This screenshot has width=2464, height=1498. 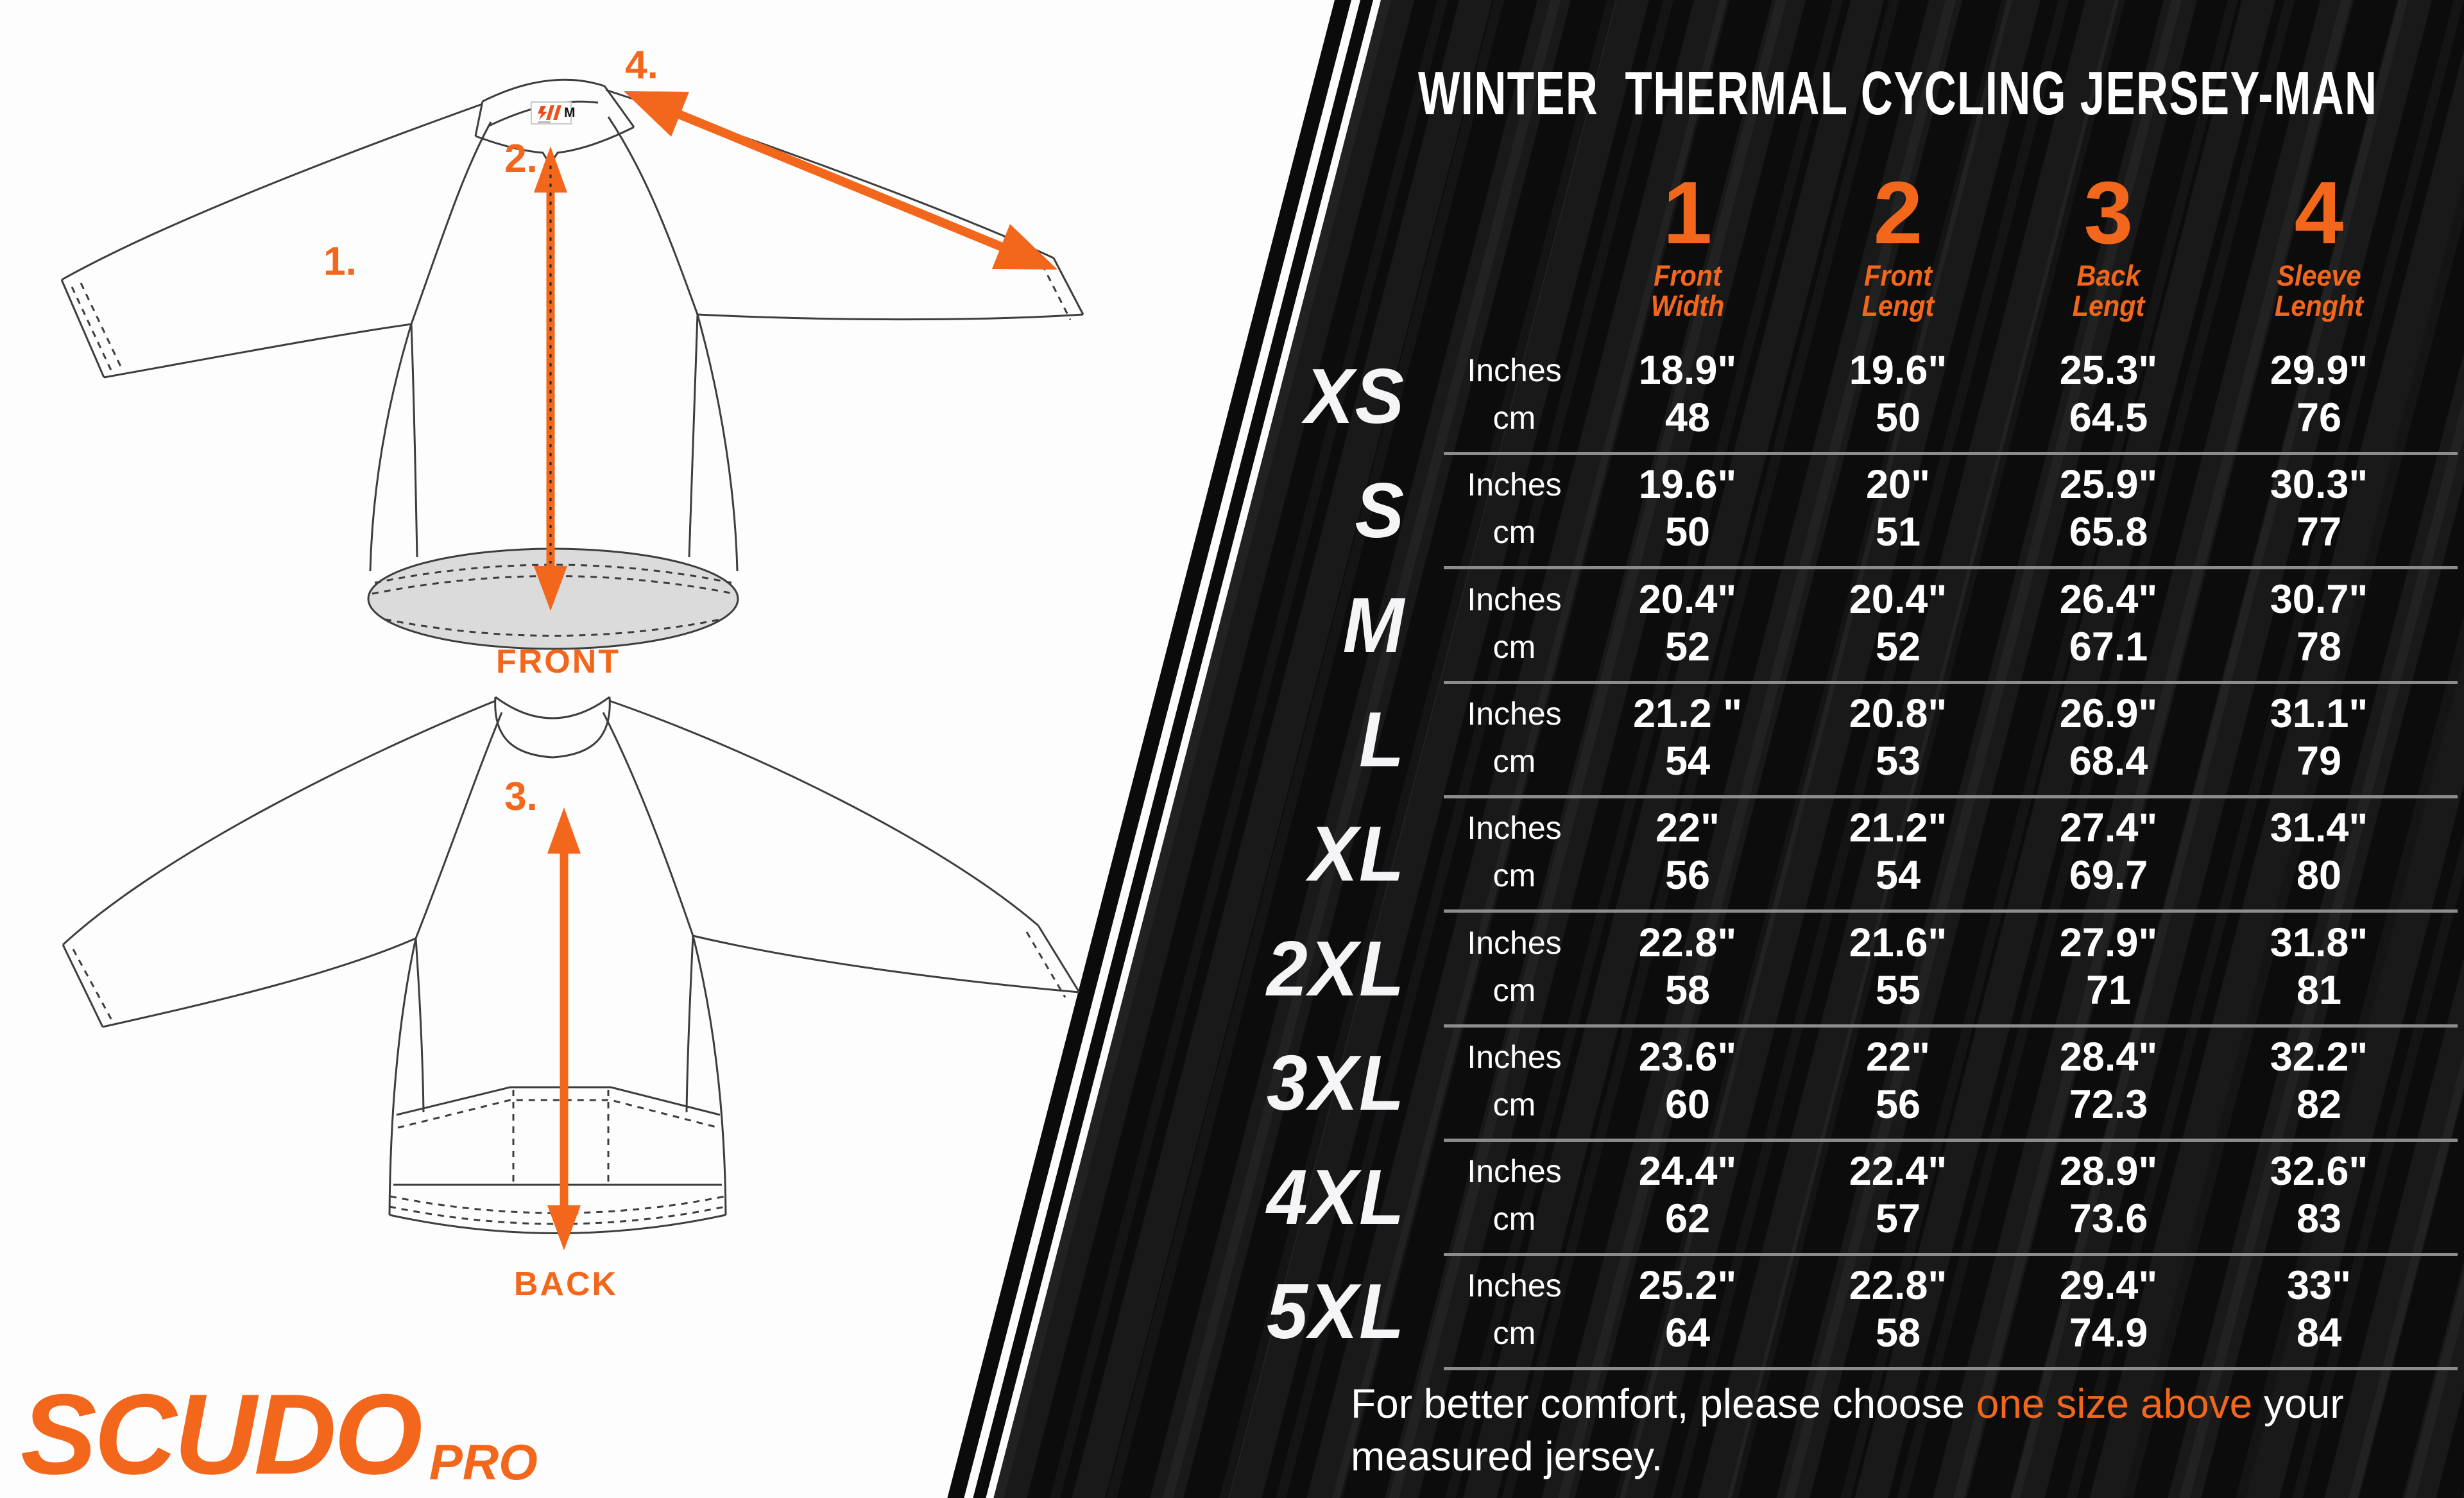 What do you see at coordinates (1688, 1286) in the screenshot?
I see `value-5XL-col1-inches: 25.2"` at bounding box center [1688, 1286].